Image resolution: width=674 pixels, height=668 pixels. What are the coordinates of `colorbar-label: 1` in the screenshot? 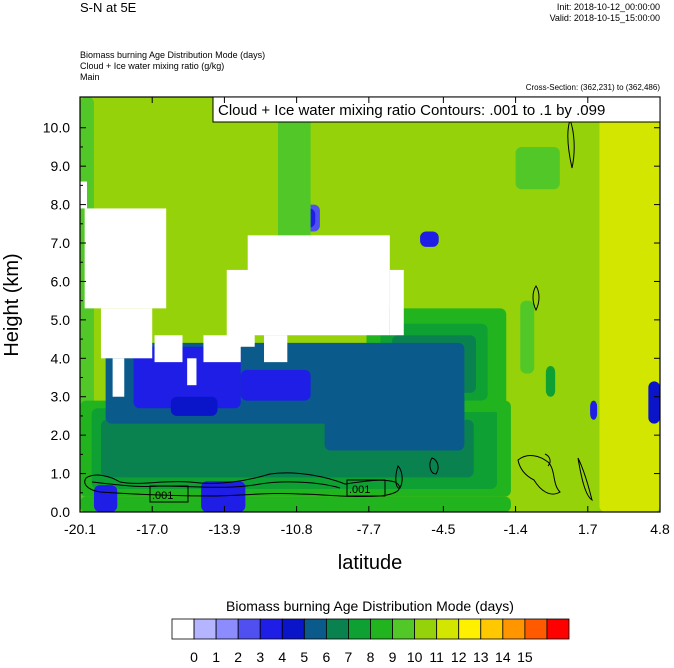 It's located at (216, 657).